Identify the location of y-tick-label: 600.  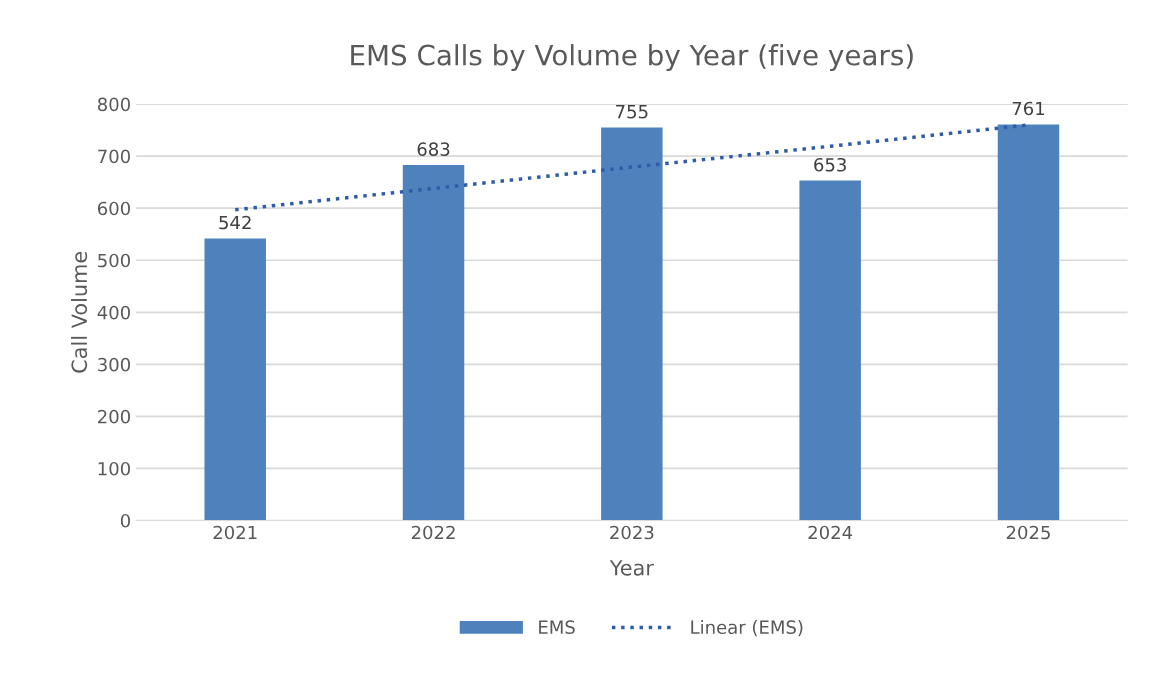
(113, 208).